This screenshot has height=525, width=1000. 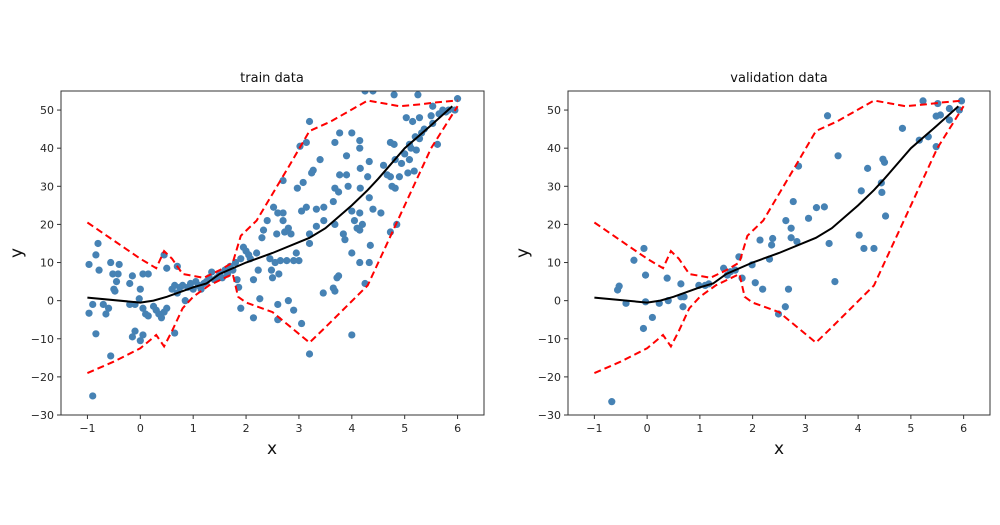 What do you see at coordinates (805, 428) in the screenshot?
I see `x-tick-label: 3` at bounding box center [805, 428].